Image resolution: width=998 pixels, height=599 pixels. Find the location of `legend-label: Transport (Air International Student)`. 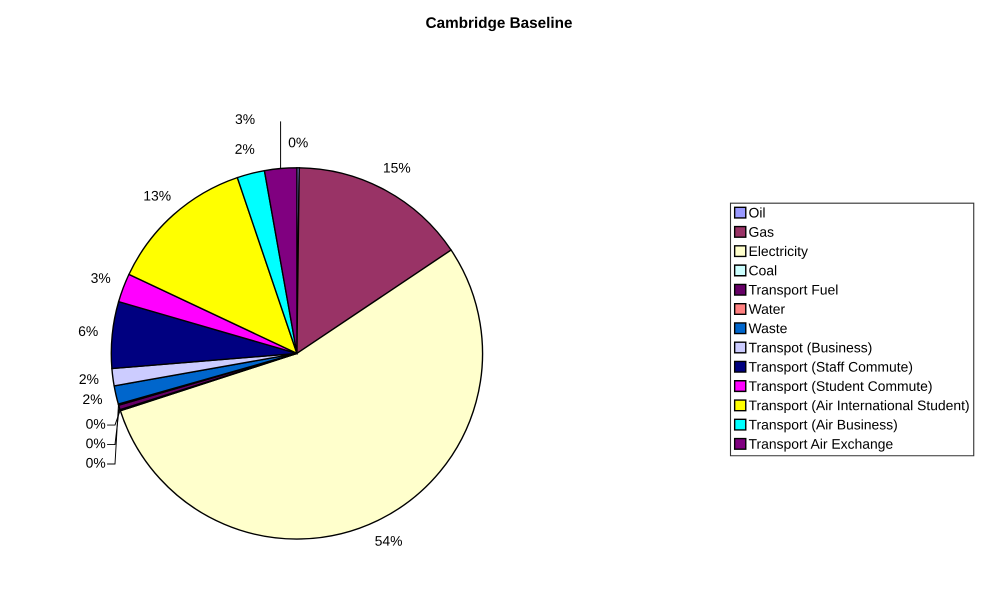

legend-label: Transport (Air International Student) is located at coordinates (858, 407).